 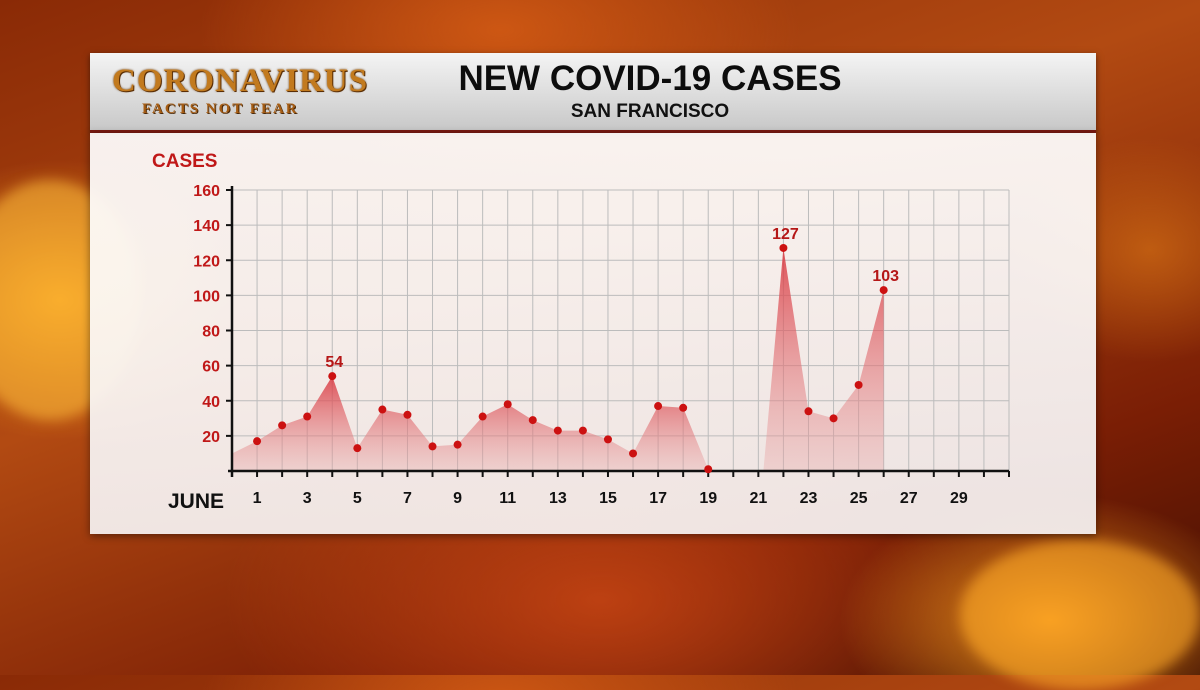 I want to click on y-tick-label: 80, so click(x=211, y=332).